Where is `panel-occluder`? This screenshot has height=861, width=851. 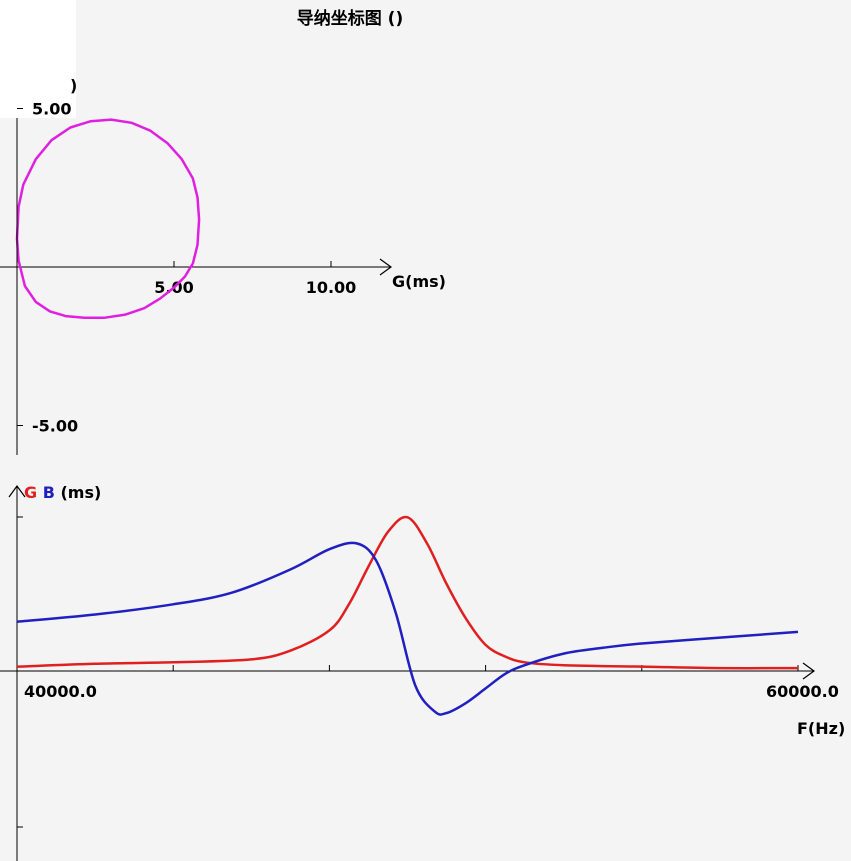 panel-occluder is located at coordinates (38, 59).